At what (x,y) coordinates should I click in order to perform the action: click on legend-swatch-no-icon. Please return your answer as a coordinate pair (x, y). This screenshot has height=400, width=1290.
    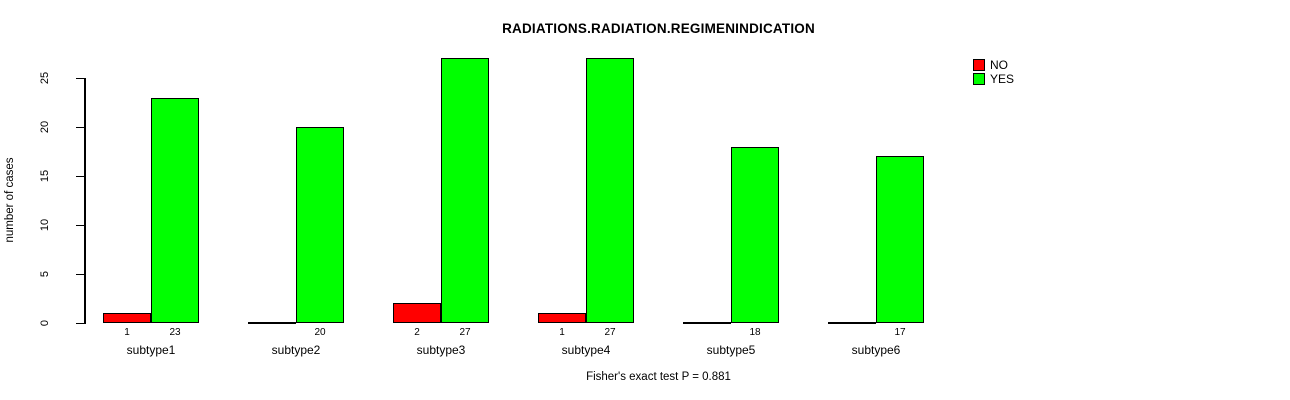
    Looking at the image, I should click on (979, 65).